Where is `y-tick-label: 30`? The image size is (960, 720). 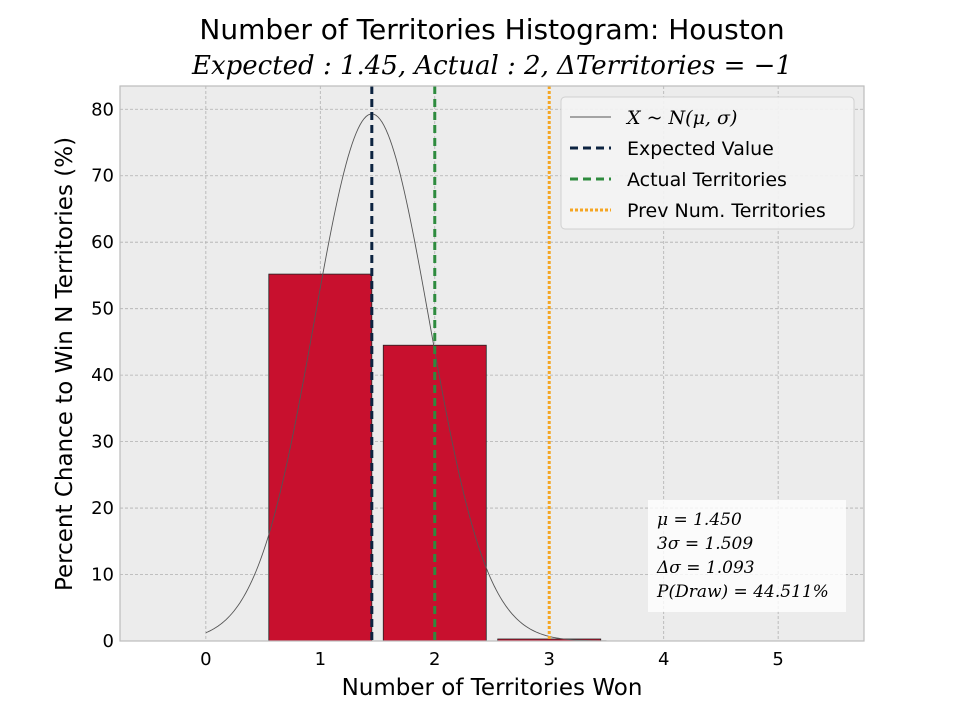 y-tick-label: 30 is located at coordinates (102, 442).